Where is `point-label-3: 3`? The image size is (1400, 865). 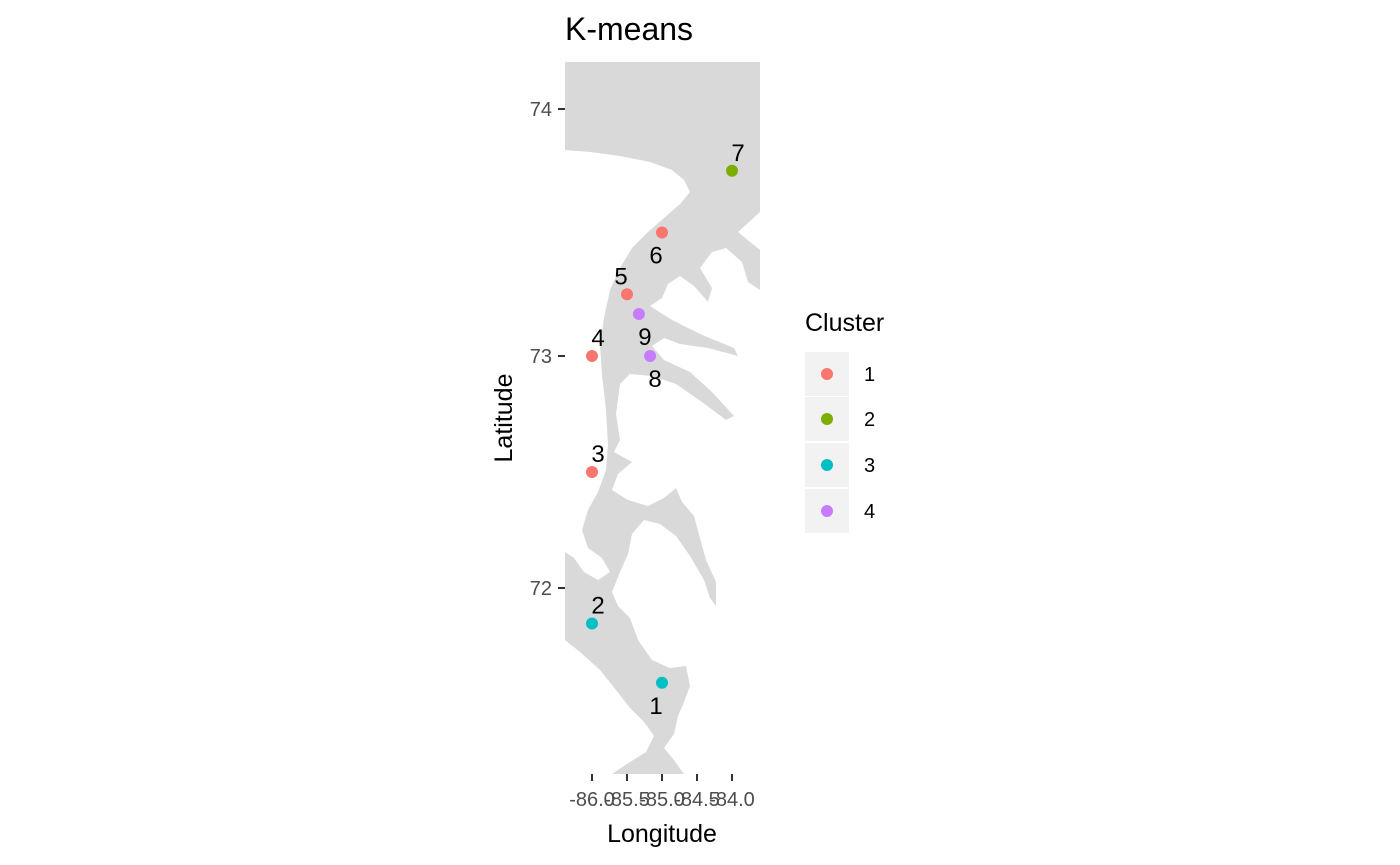 point-label-3: 3 is located at coordinates (597, 454).